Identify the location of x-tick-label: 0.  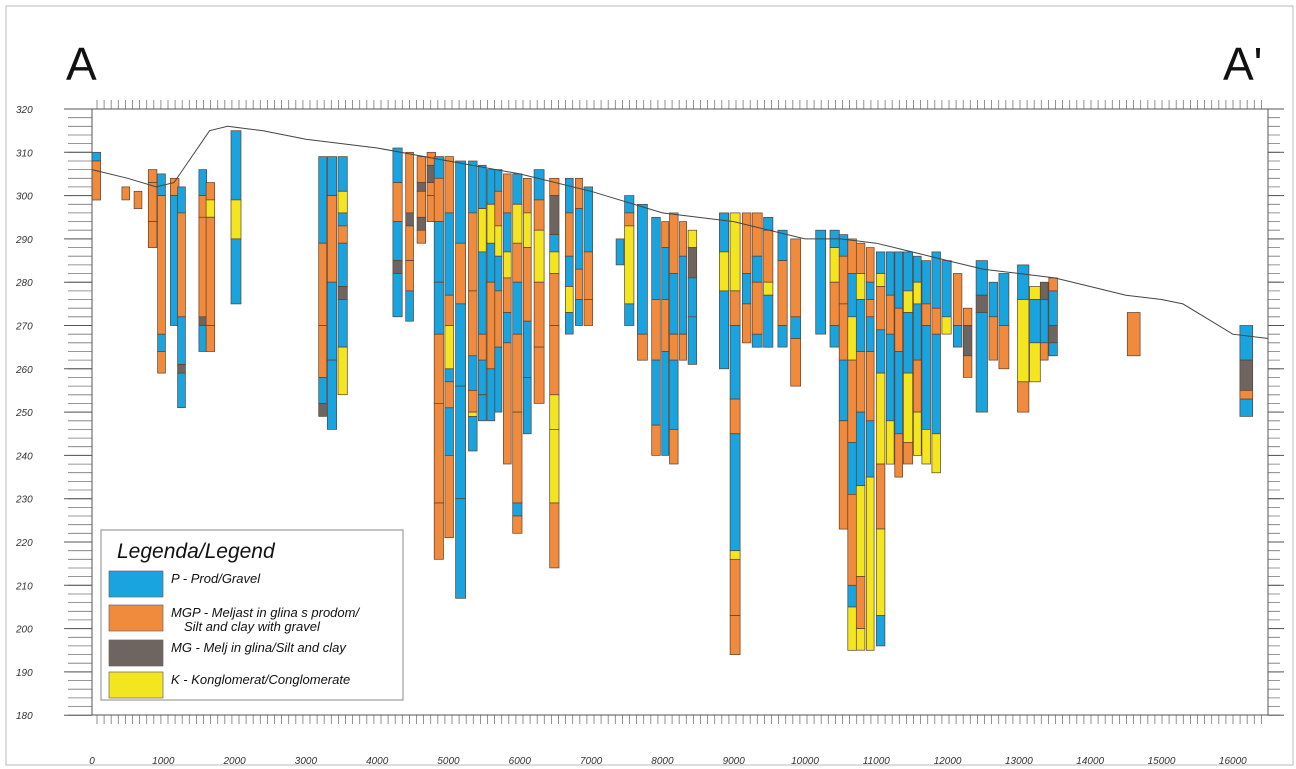
(92, 761).